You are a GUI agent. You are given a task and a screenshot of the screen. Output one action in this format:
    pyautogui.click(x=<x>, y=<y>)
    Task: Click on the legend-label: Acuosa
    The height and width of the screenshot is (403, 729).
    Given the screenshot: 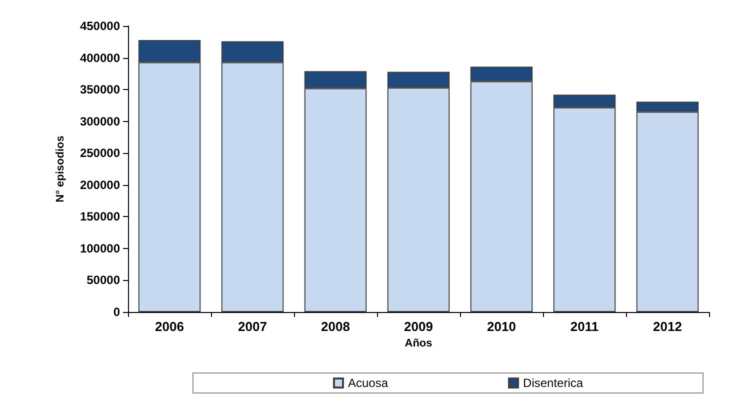 What is the action you would take?
    pyautogui.click(x=368, y=383)
    